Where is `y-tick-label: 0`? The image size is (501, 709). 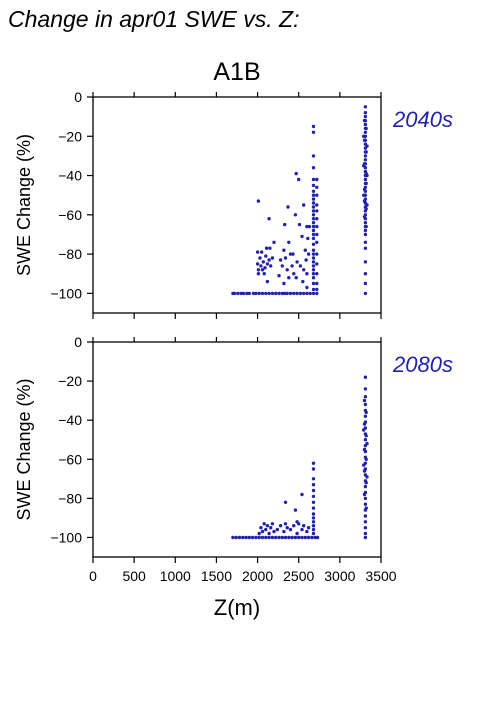 y-tick-label: 0 is located at coordinates (78, 97).